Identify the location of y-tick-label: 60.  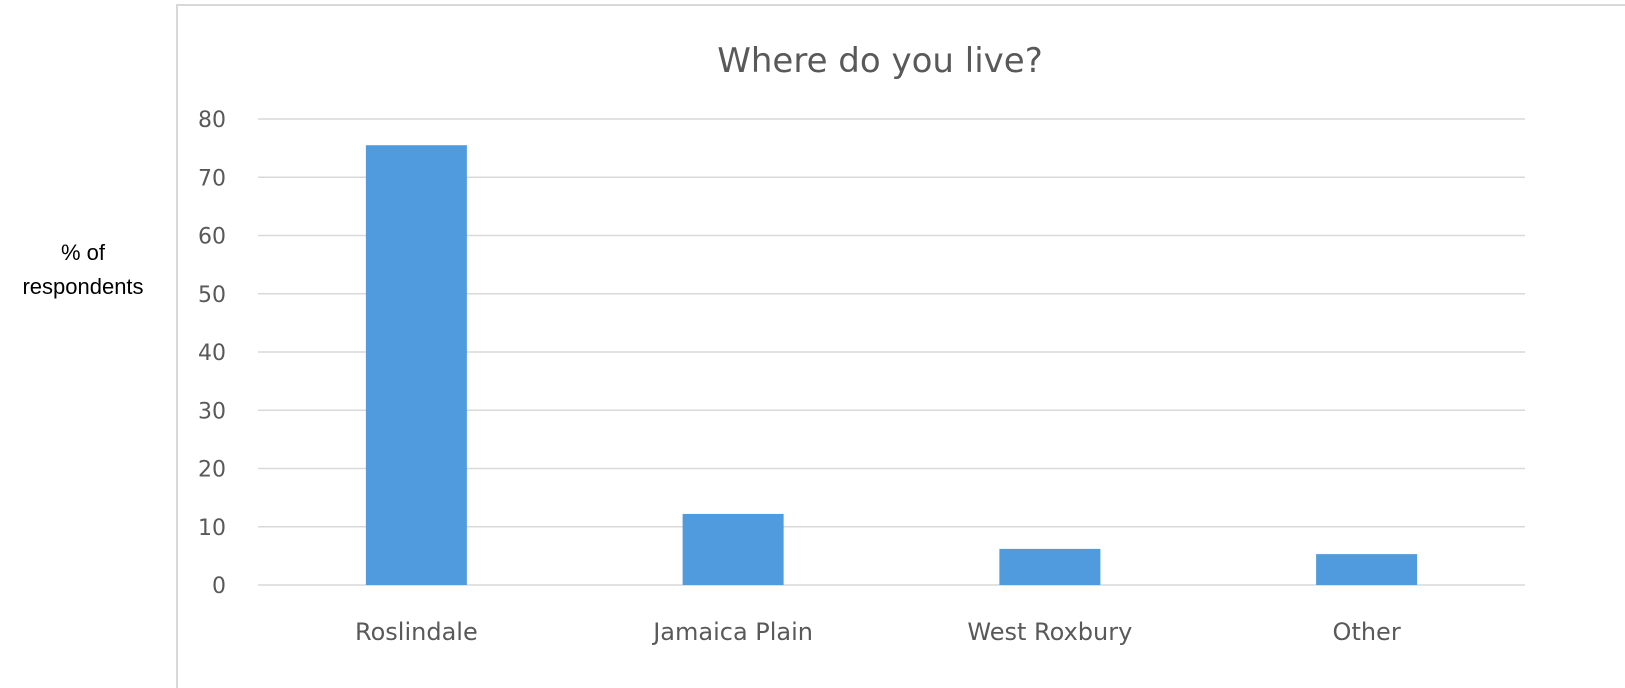
(212, 237).